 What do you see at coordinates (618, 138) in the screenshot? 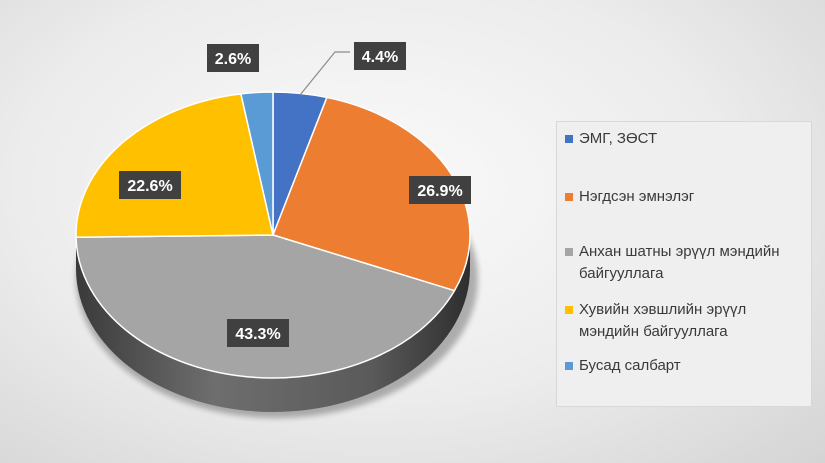
I see `legend-label: ЭМГ, ЗӨСТ` at bounding box center [618, 138].